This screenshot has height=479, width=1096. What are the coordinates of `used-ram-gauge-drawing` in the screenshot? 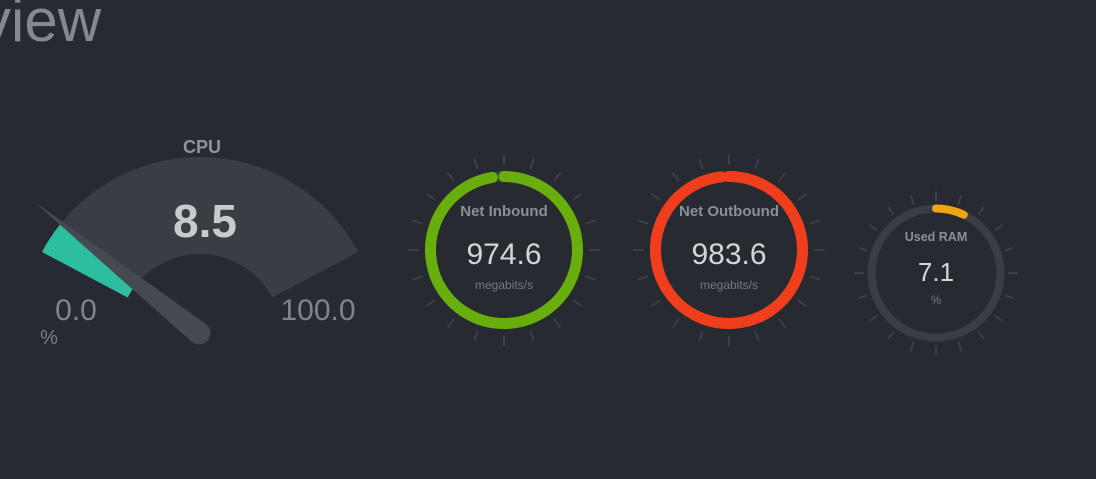 It's located at (936, 273).